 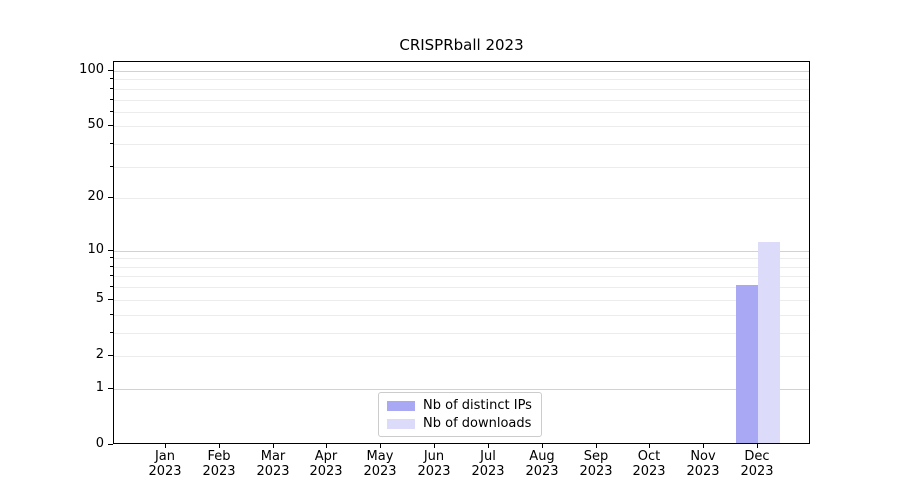 What do you see at coordinates (95, 196) in the screenshot?
I see `ytick-label-20: 20` at bounding box center [95, 196].